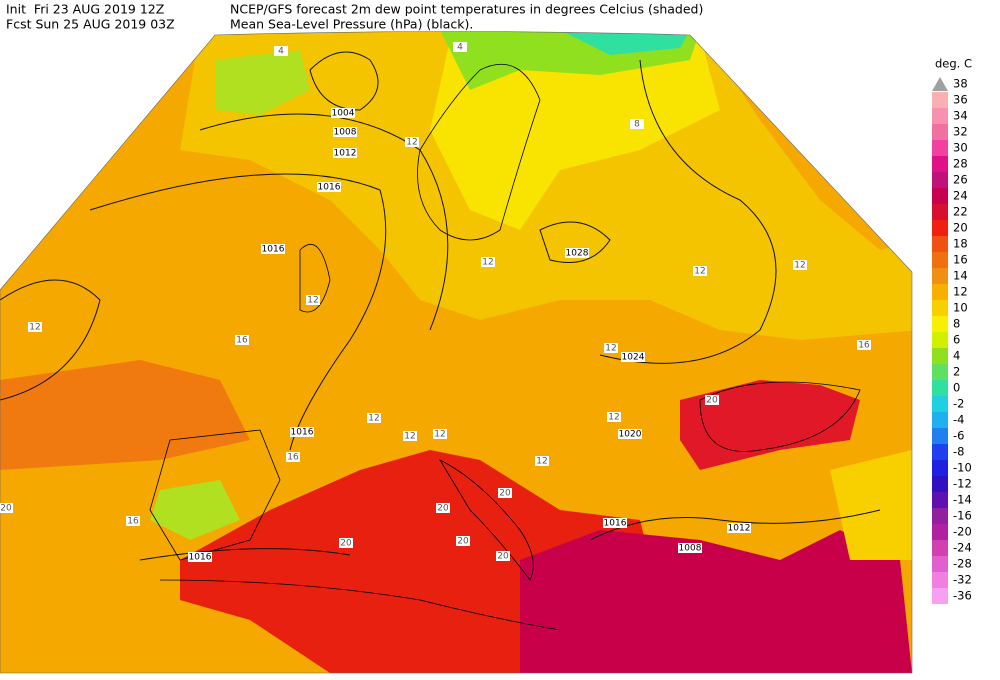  I want to click on legend-label: 22, so click(960, 212).